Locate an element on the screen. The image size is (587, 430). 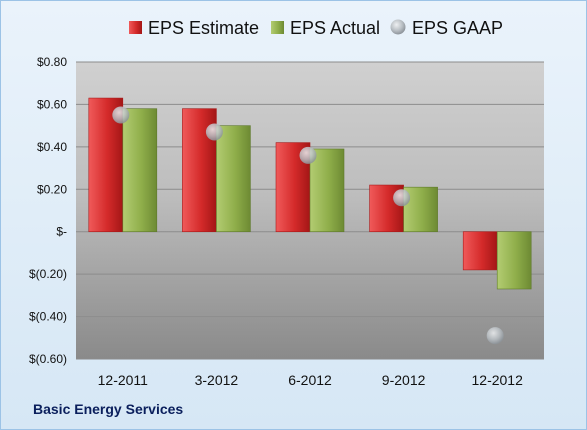
x-tick-label: 12-2011 is located at coordinates (123, 380).